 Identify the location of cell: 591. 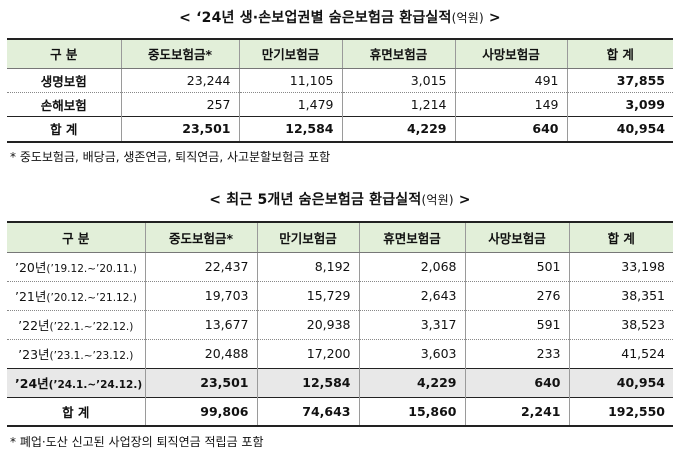
(516, 325).